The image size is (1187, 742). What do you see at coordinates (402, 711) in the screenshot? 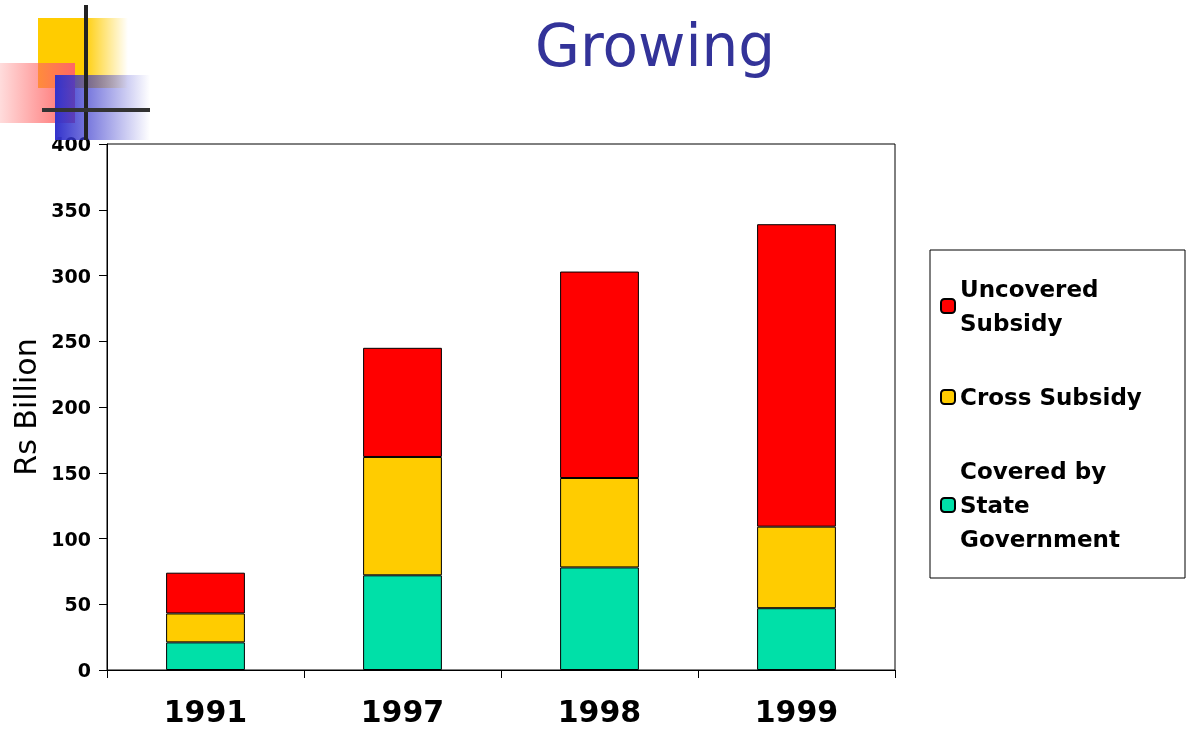
I see `x-tick-label: 1997` at bounding box center [402, 711].